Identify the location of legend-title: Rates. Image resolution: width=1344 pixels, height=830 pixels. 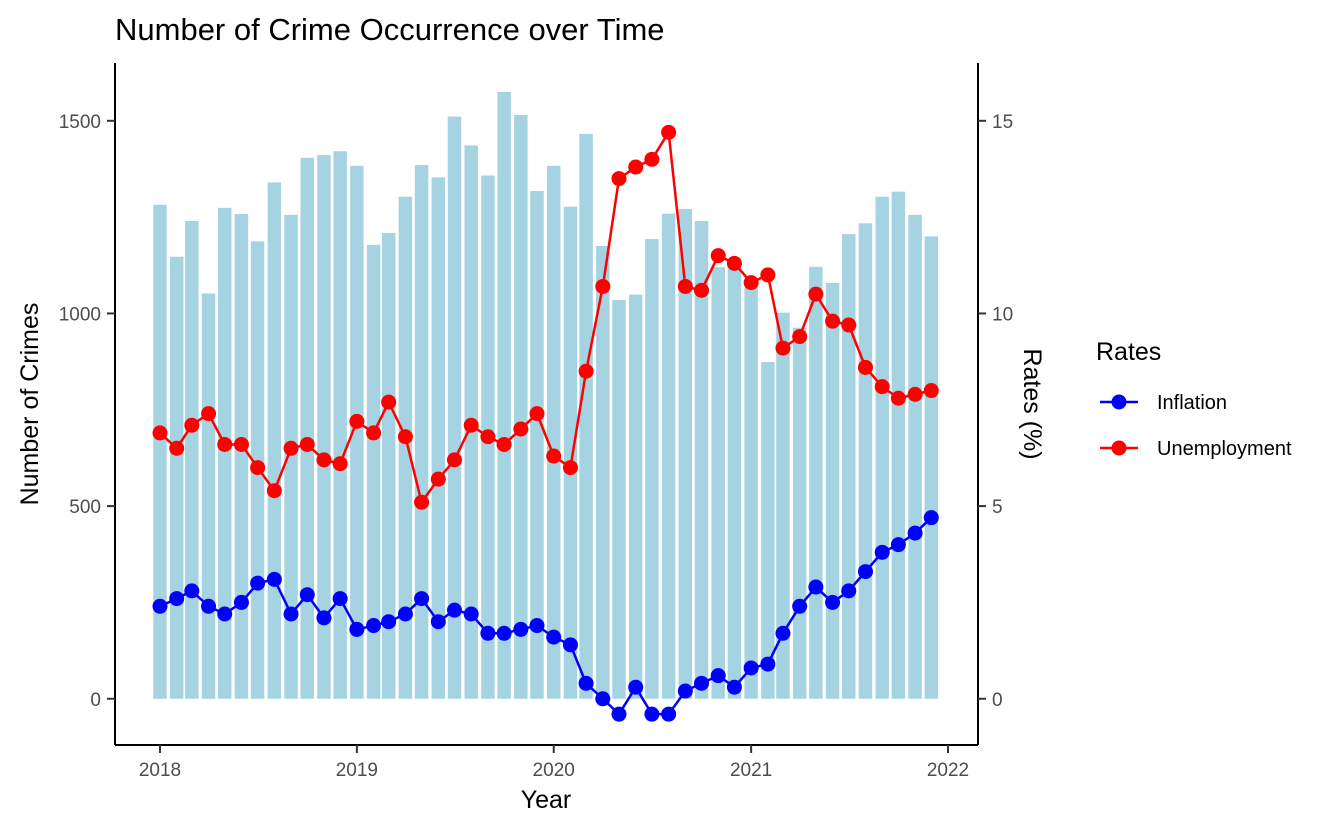
(1128, 352).